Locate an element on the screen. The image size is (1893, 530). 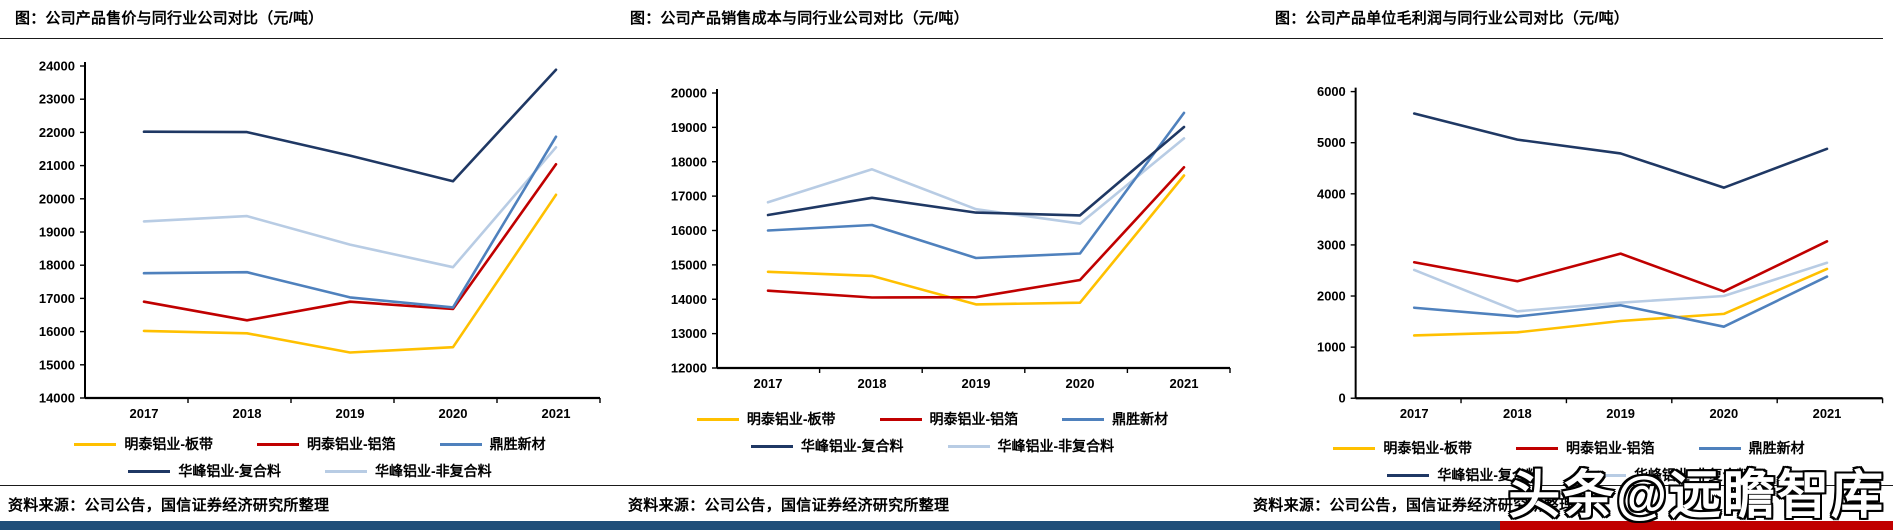
series-line-鼎胜新材 is located at coordinates (350, 222).